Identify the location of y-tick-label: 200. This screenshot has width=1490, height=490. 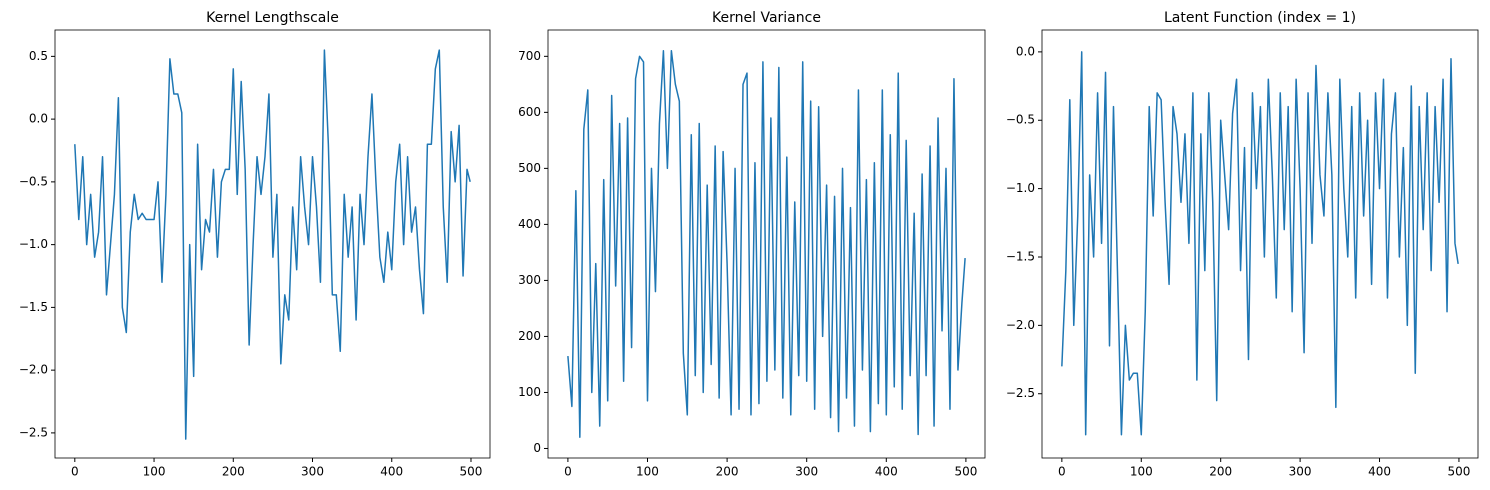
(529, 336).